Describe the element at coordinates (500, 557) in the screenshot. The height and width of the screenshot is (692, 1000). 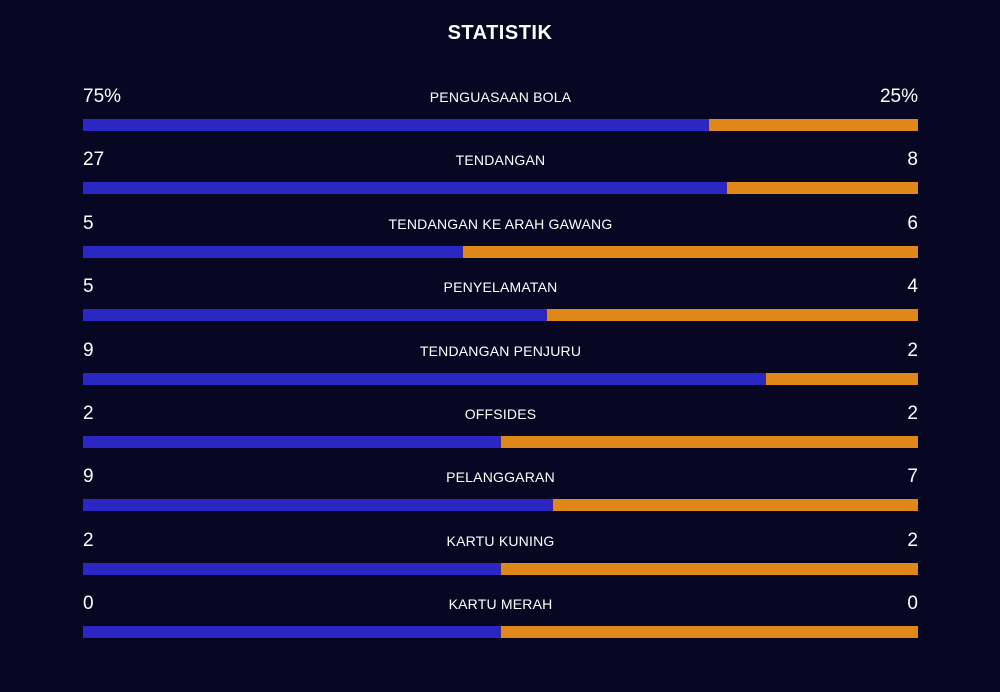
I see `stat-row-kartu-kuning: 2 KARTU KUNING 2` at that location.